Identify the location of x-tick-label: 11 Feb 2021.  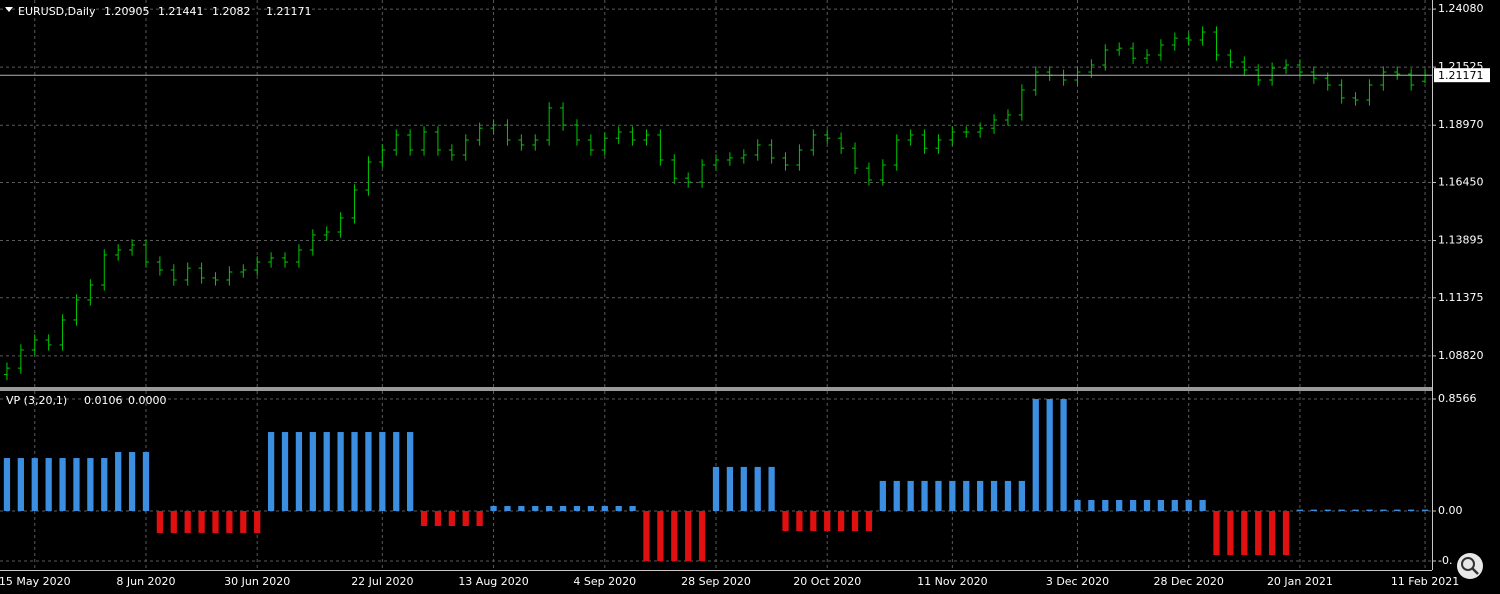
(1425, 581).